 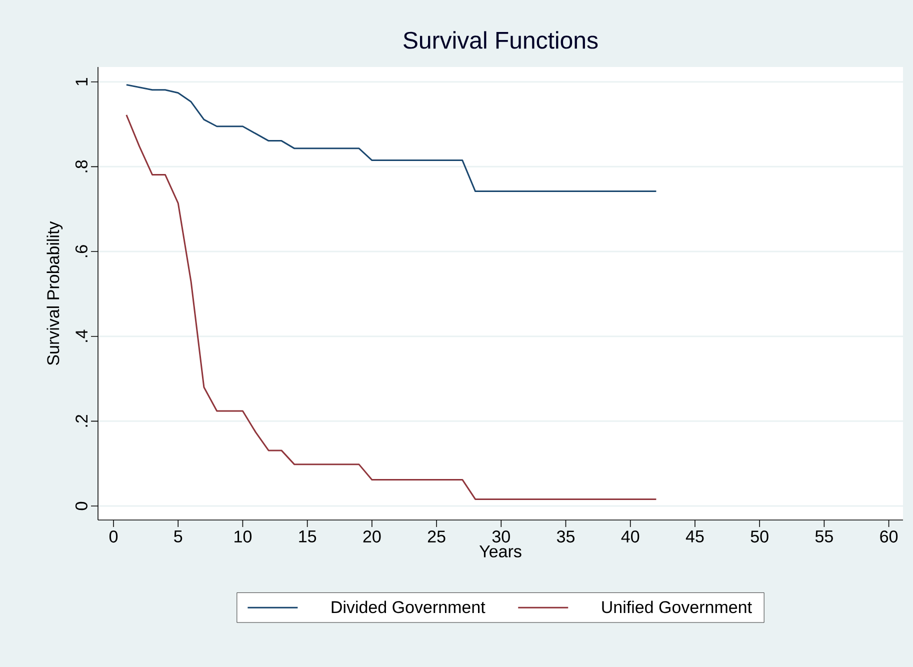 I want to click on x-tick-label: 5, so click(x=178, y=536).